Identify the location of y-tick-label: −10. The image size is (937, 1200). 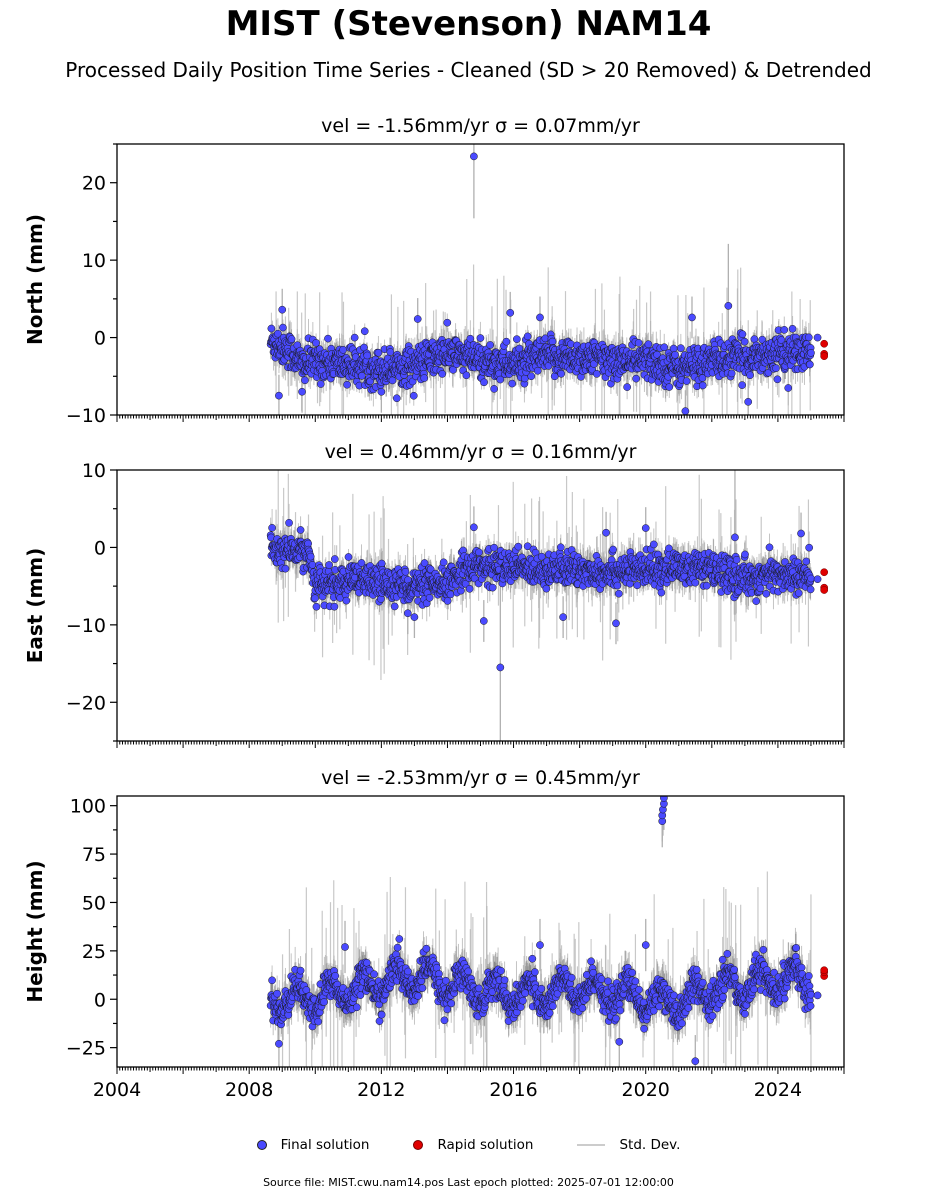
(86, 416).